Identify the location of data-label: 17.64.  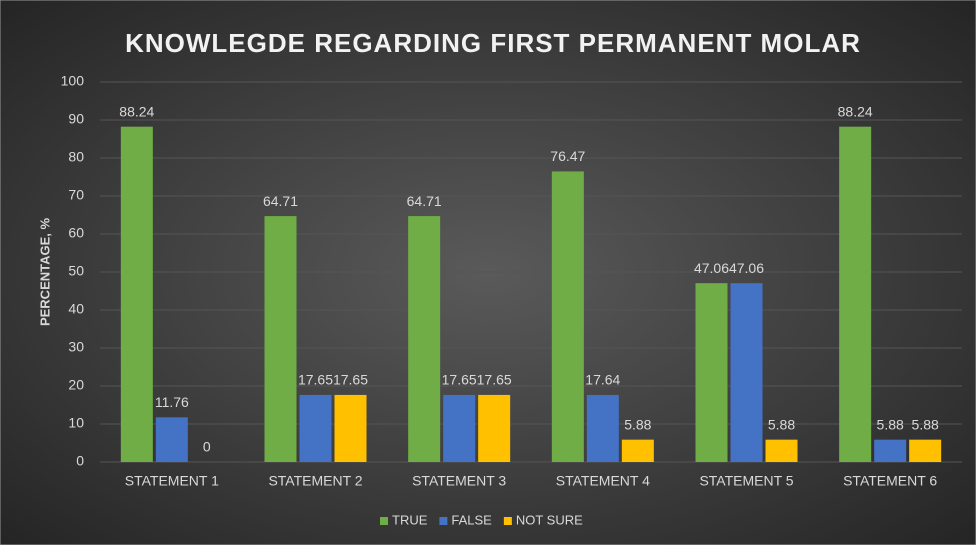
(602, 380).